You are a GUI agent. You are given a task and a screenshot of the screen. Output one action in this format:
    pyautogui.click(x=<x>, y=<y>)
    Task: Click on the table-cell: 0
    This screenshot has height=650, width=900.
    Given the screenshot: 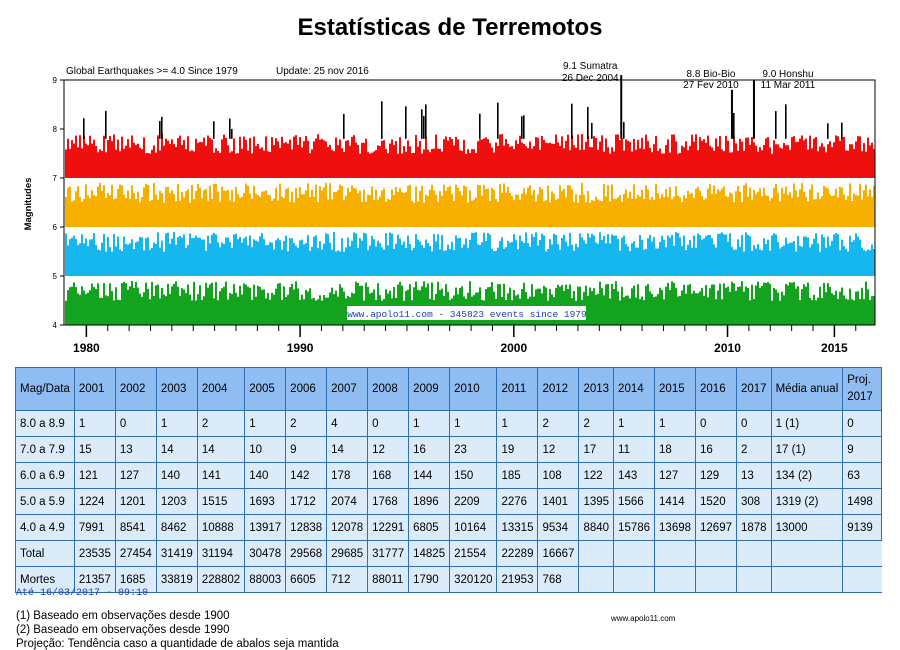 What is the action you would take?
    pyautogui.click(x=862, y=423)
    